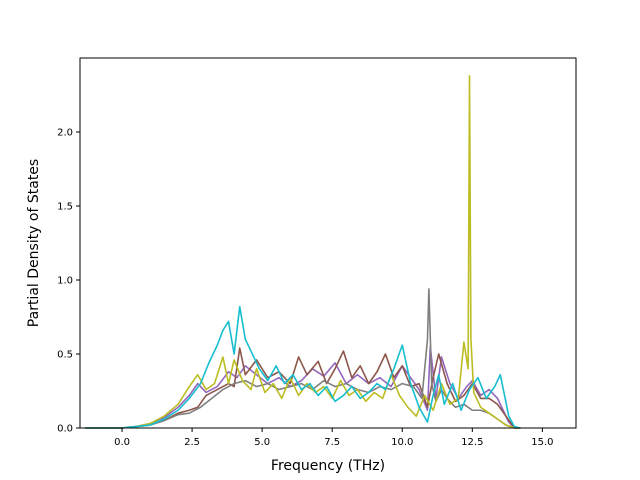 The width and height of the screenshot is (640, 480). I want to click on x-tick-label: 0.0, so click(122, 442).